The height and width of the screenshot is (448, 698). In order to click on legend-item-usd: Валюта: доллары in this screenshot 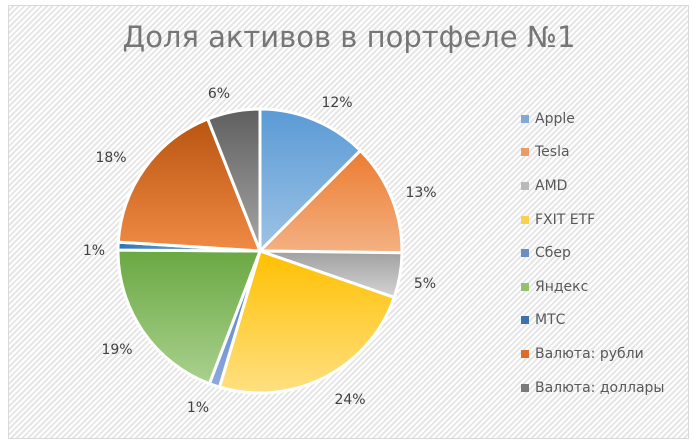, I will do `click(601, 388)`.